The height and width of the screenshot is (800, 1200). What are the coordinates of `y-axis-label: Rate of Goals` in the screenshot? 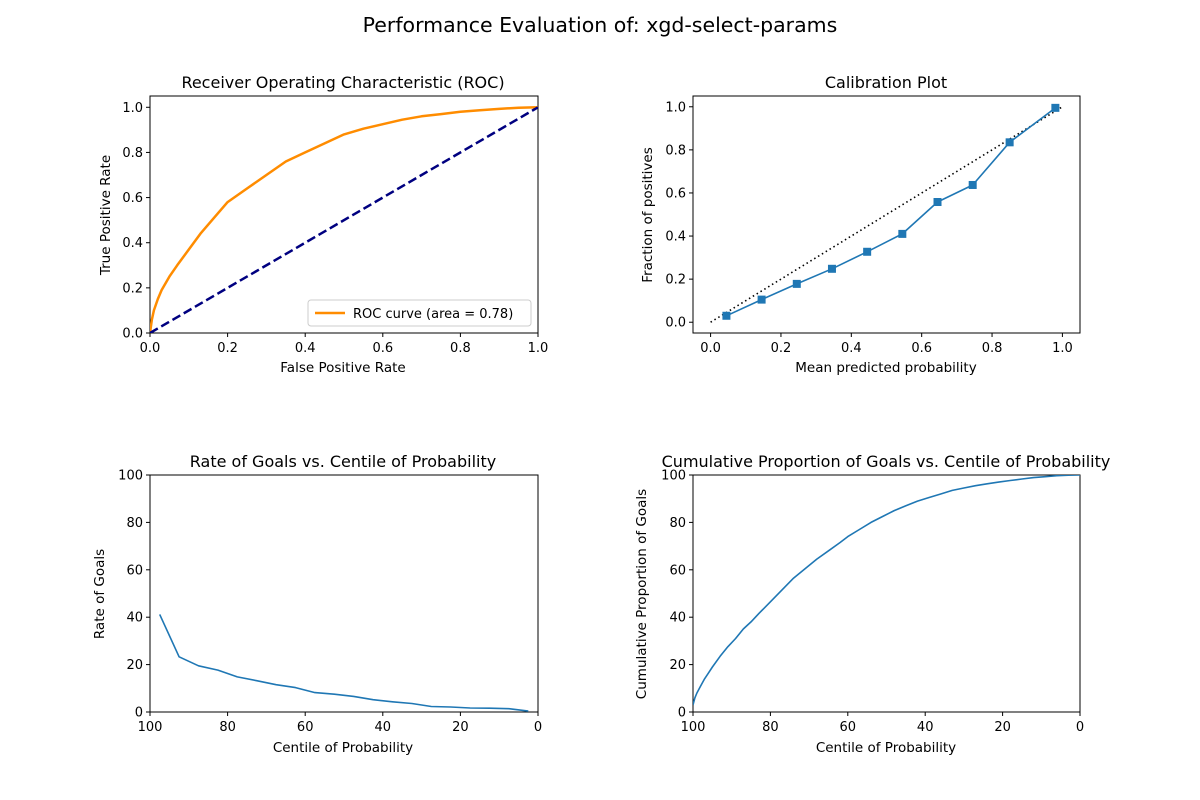 It's located at (100, 594).